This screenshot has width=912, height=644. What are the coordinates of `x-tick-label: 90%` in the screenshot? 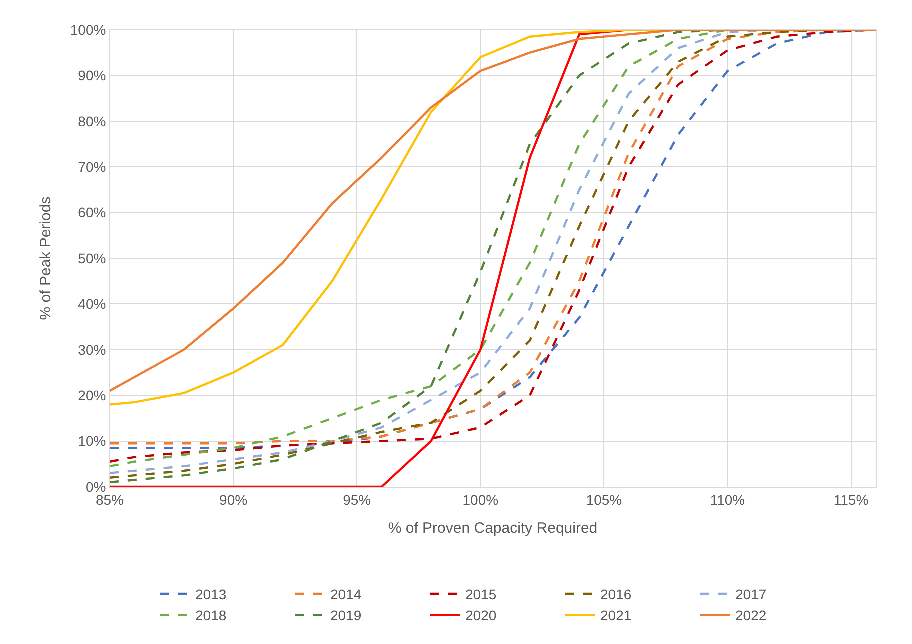 It's located at (234, 500).